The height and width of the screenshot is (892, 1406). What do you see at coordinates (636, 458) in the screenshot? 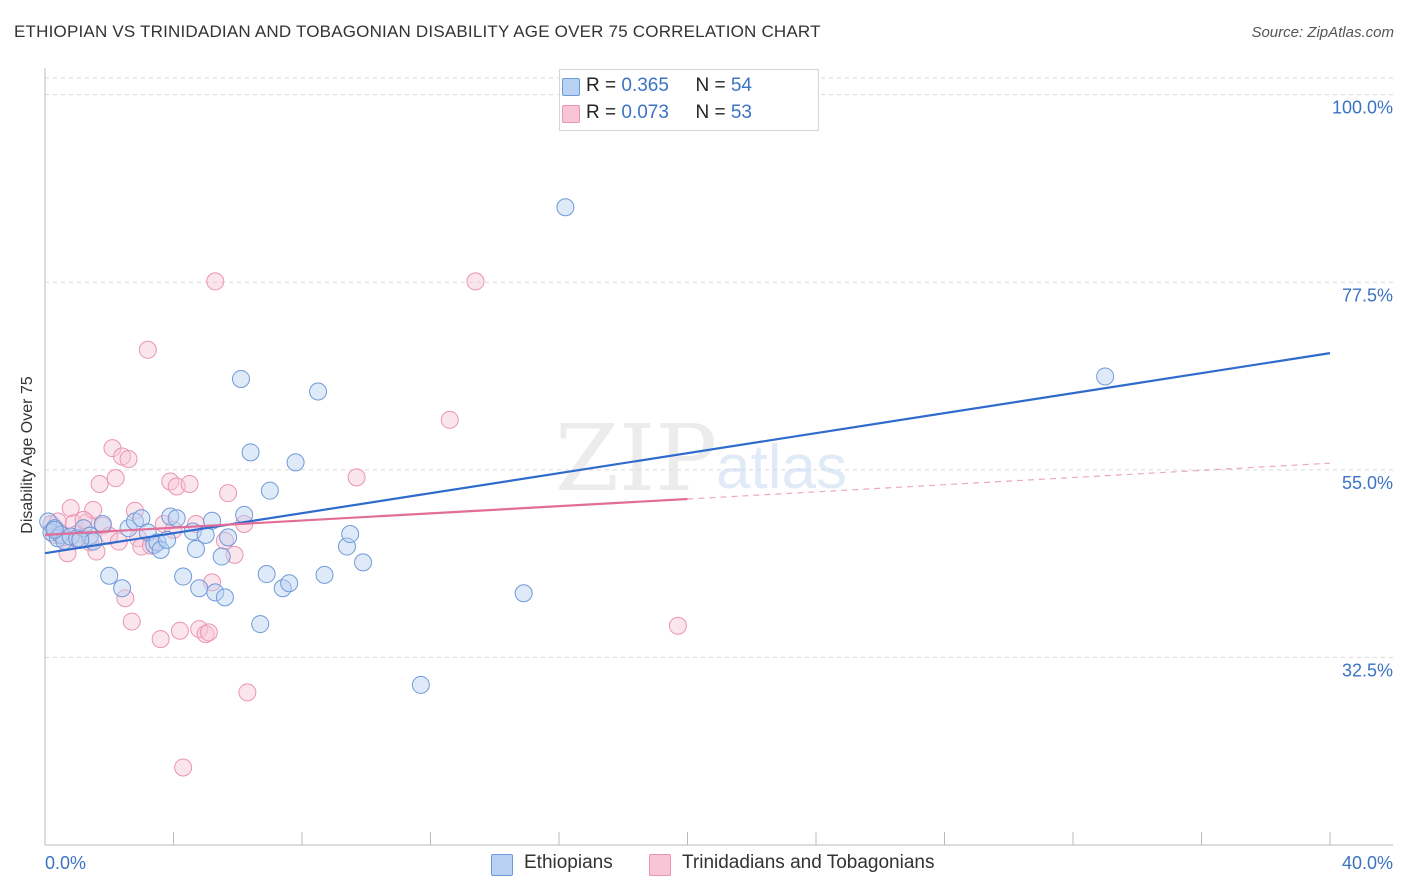
I see `watermark-zip: ZIP` at bounding box center [636, 458].